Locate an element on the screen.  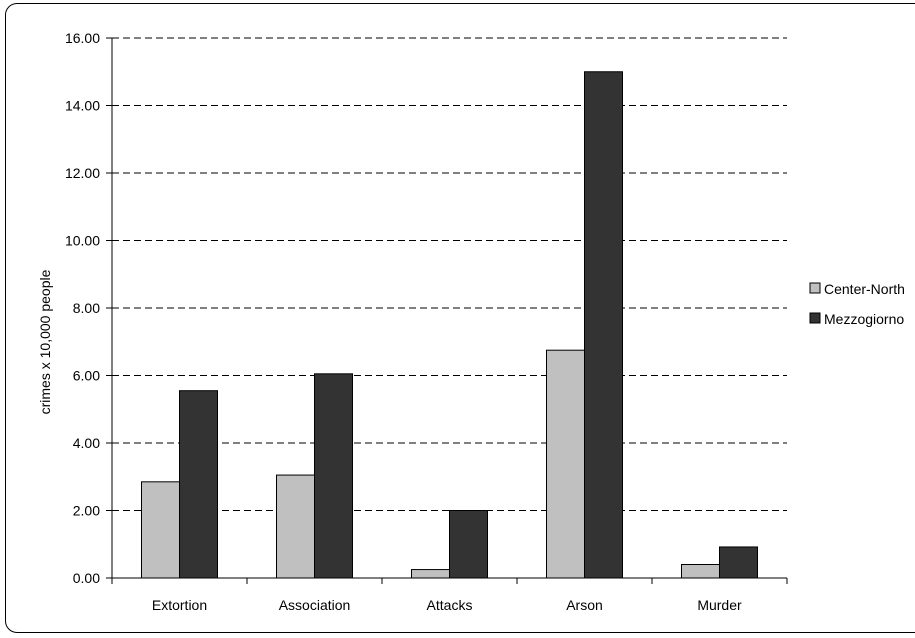
bar-center-north-murder is located at coordinates (700, 571).